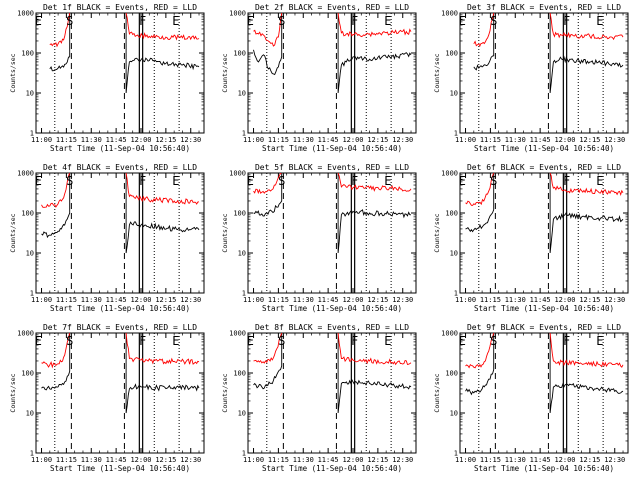  What do you see at coordinates (332, 327) in the screenshot?
I see `panel-title: Det 8f BLACK = Events, RED = LLD` at bounding box center [332, 327].